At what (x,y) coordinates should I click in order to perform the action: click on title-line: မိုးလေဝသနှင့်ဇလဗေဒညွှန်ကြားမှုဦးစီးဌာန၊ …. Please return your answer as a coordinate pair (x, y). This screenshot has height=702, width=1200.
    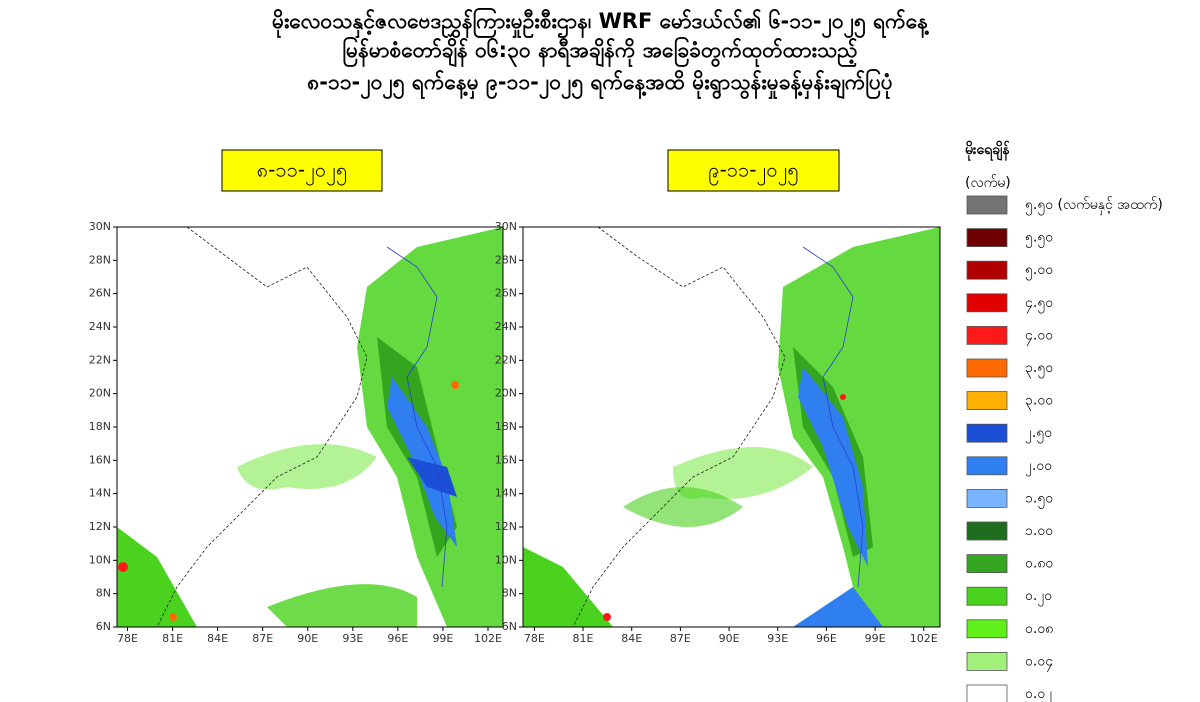
    Looking at the image, I should click on (601, 22).